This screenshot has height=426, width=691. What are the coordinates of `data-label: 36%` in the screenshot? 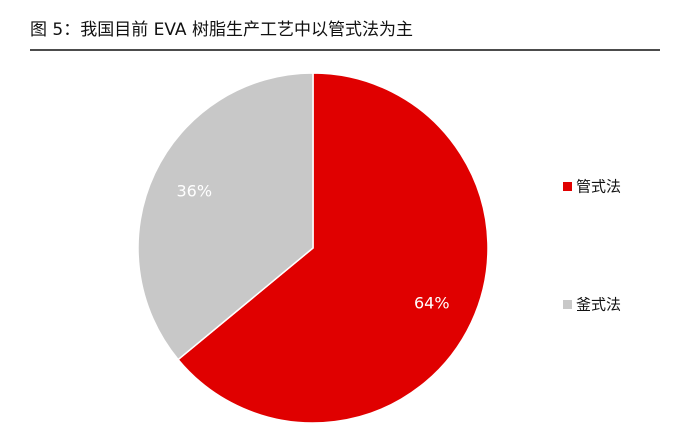 It's located at (194, 191).